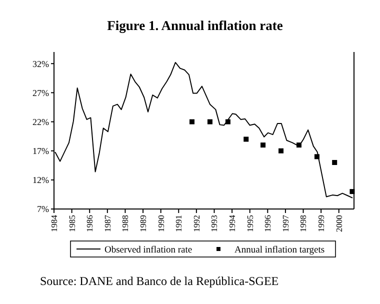 The height and width of the screenshot is (304, 380). I want to click on legend-label: Observed inflation rate, so click(148, 250).